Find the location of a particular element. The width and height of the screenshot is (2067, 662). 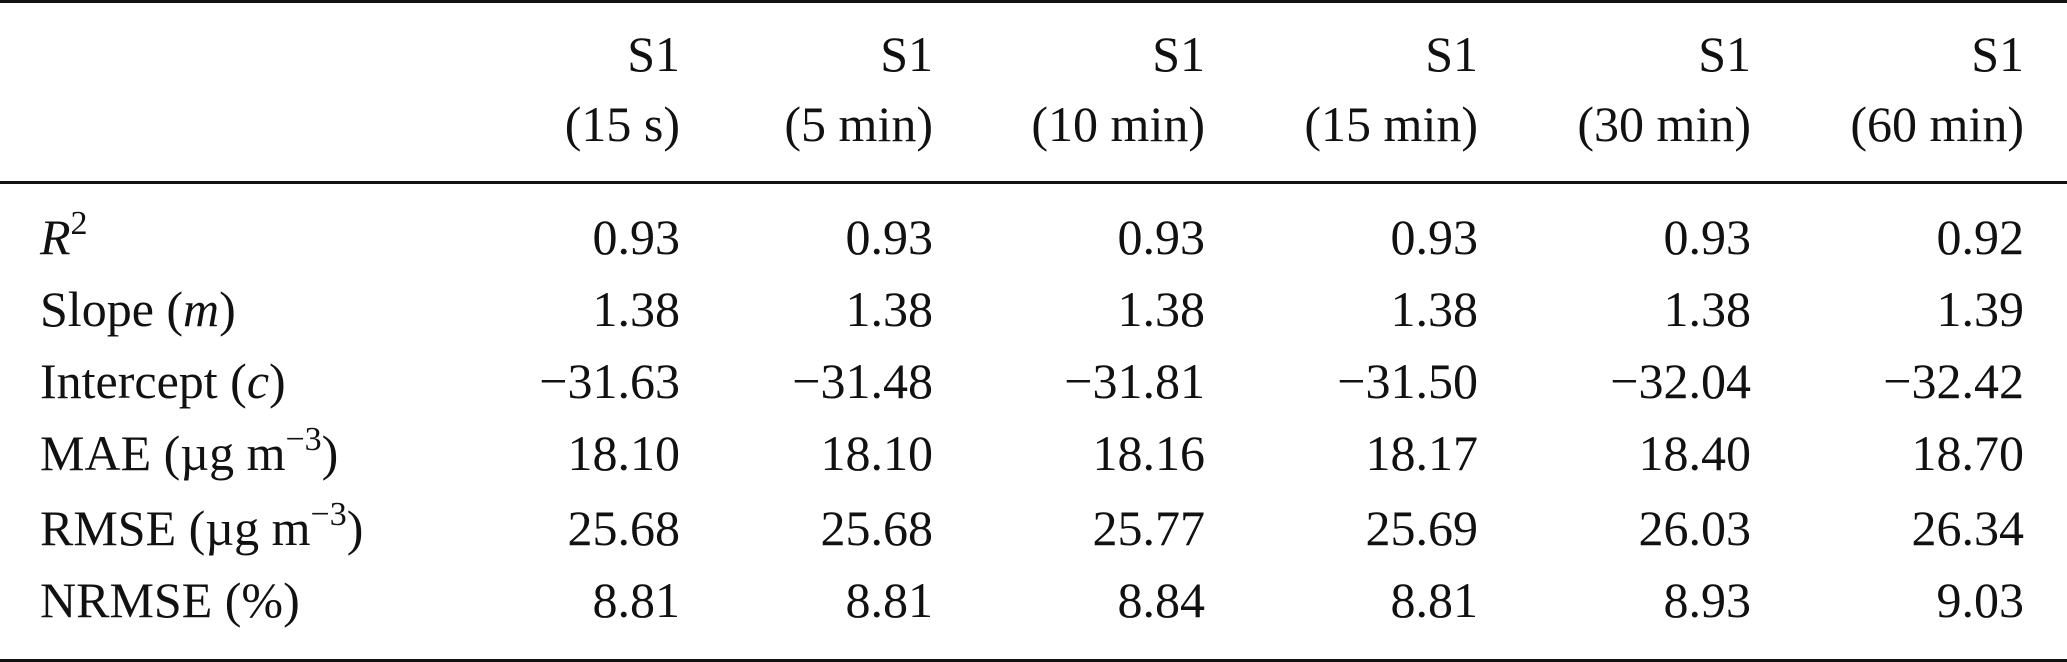

column-header-5-line2: (30 min) is located at coordinates (1664, 124).